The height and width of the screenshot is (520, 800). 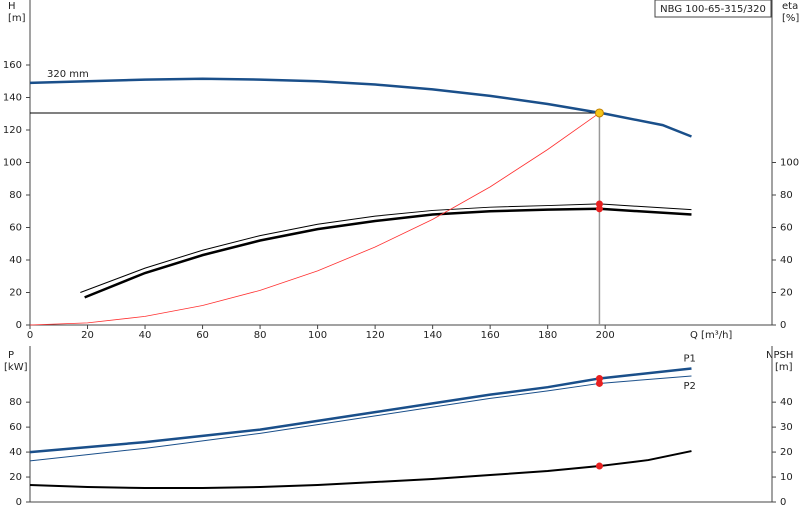 I want to click on x-tick-label: 180, so click(x=547, y=335).